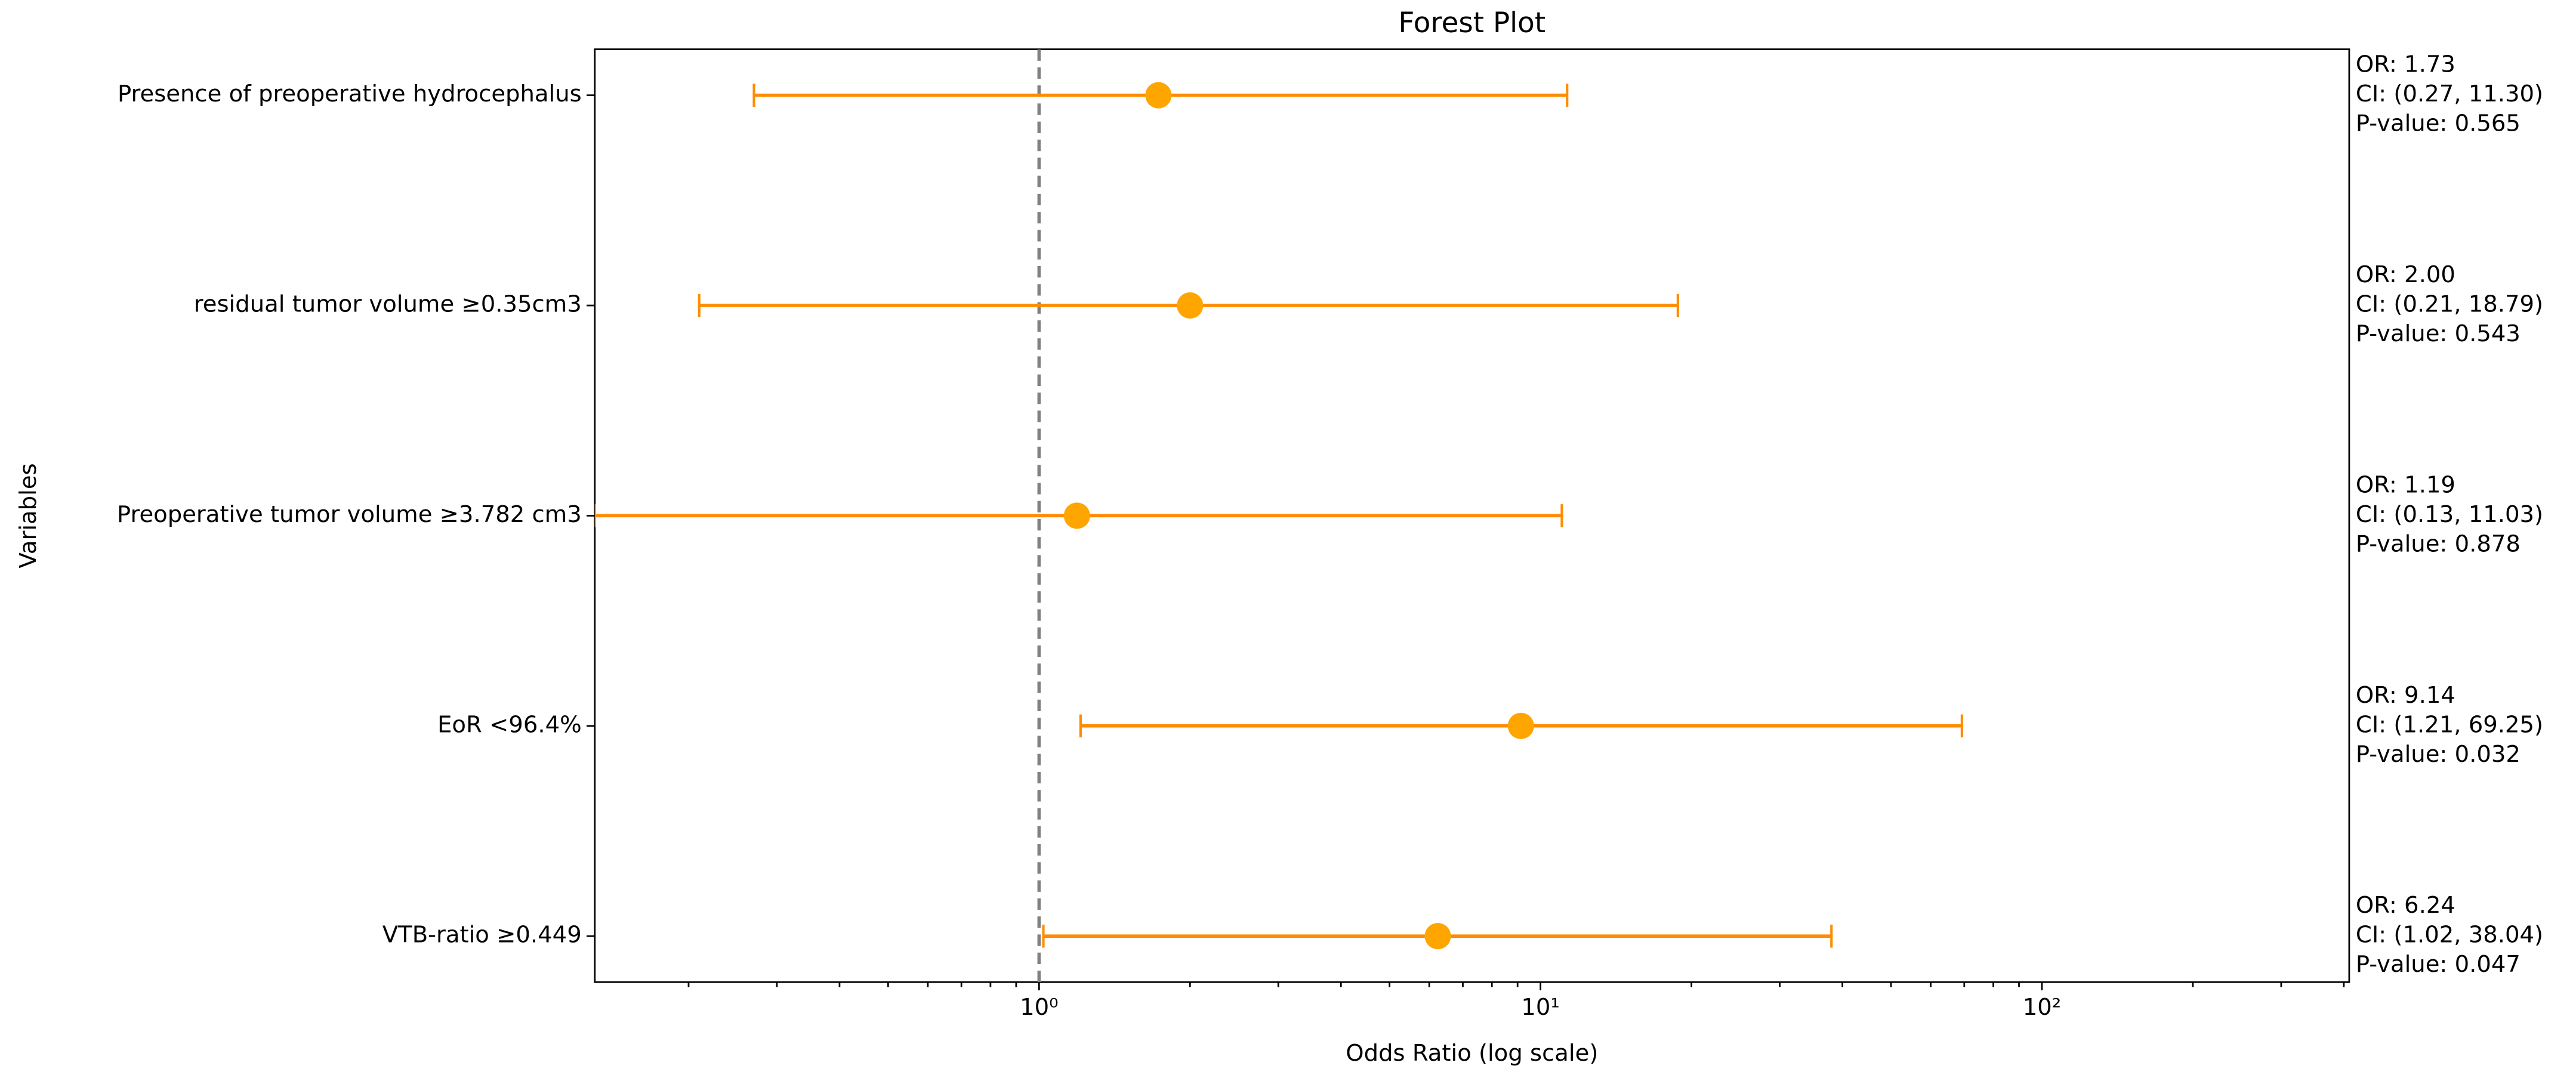 This screenshot has height=1081, width=2576. I want to click on y-tick-label: VTB-ratio ≥0.449, so click(482, 935).